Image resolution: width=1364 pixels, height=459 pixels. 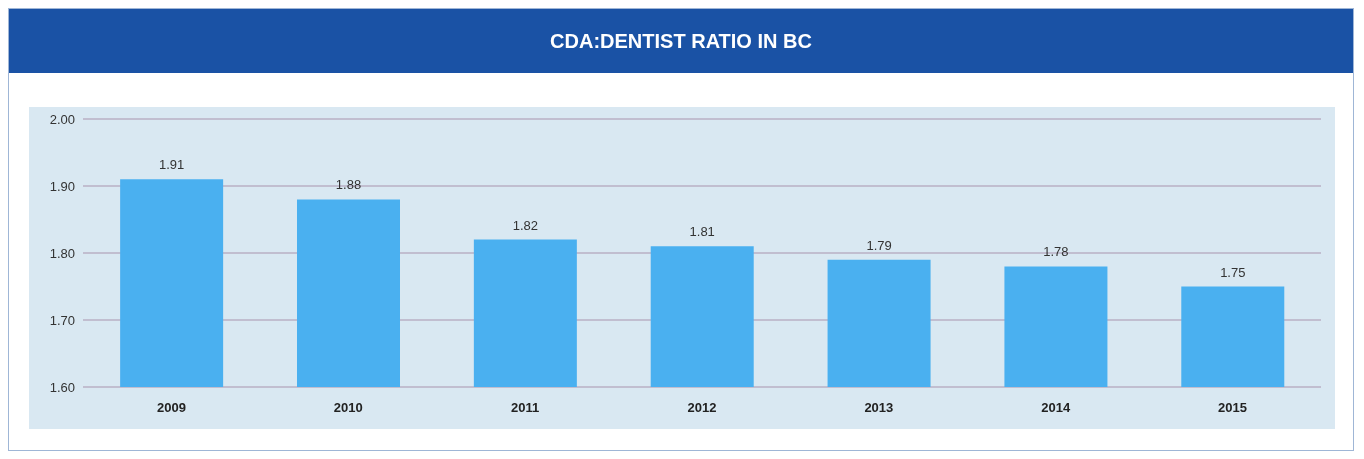 I want to click on y-tick-label: 1.80, so click(x=62, y=253).